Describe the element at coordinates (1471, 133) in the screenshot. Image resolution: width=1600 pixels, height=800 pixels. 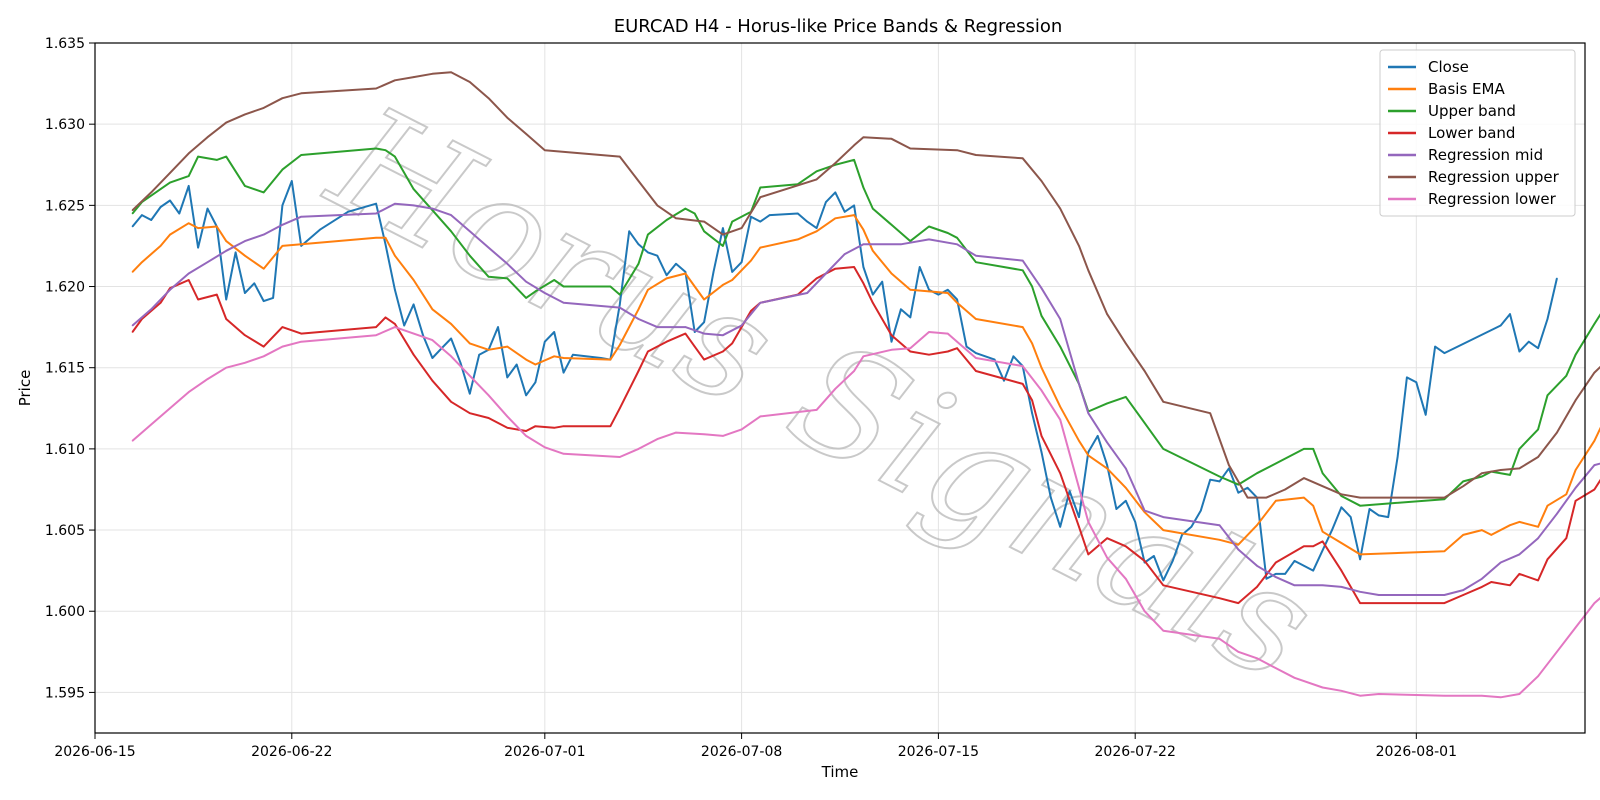
I see `legend-label: Lower band` at that location.